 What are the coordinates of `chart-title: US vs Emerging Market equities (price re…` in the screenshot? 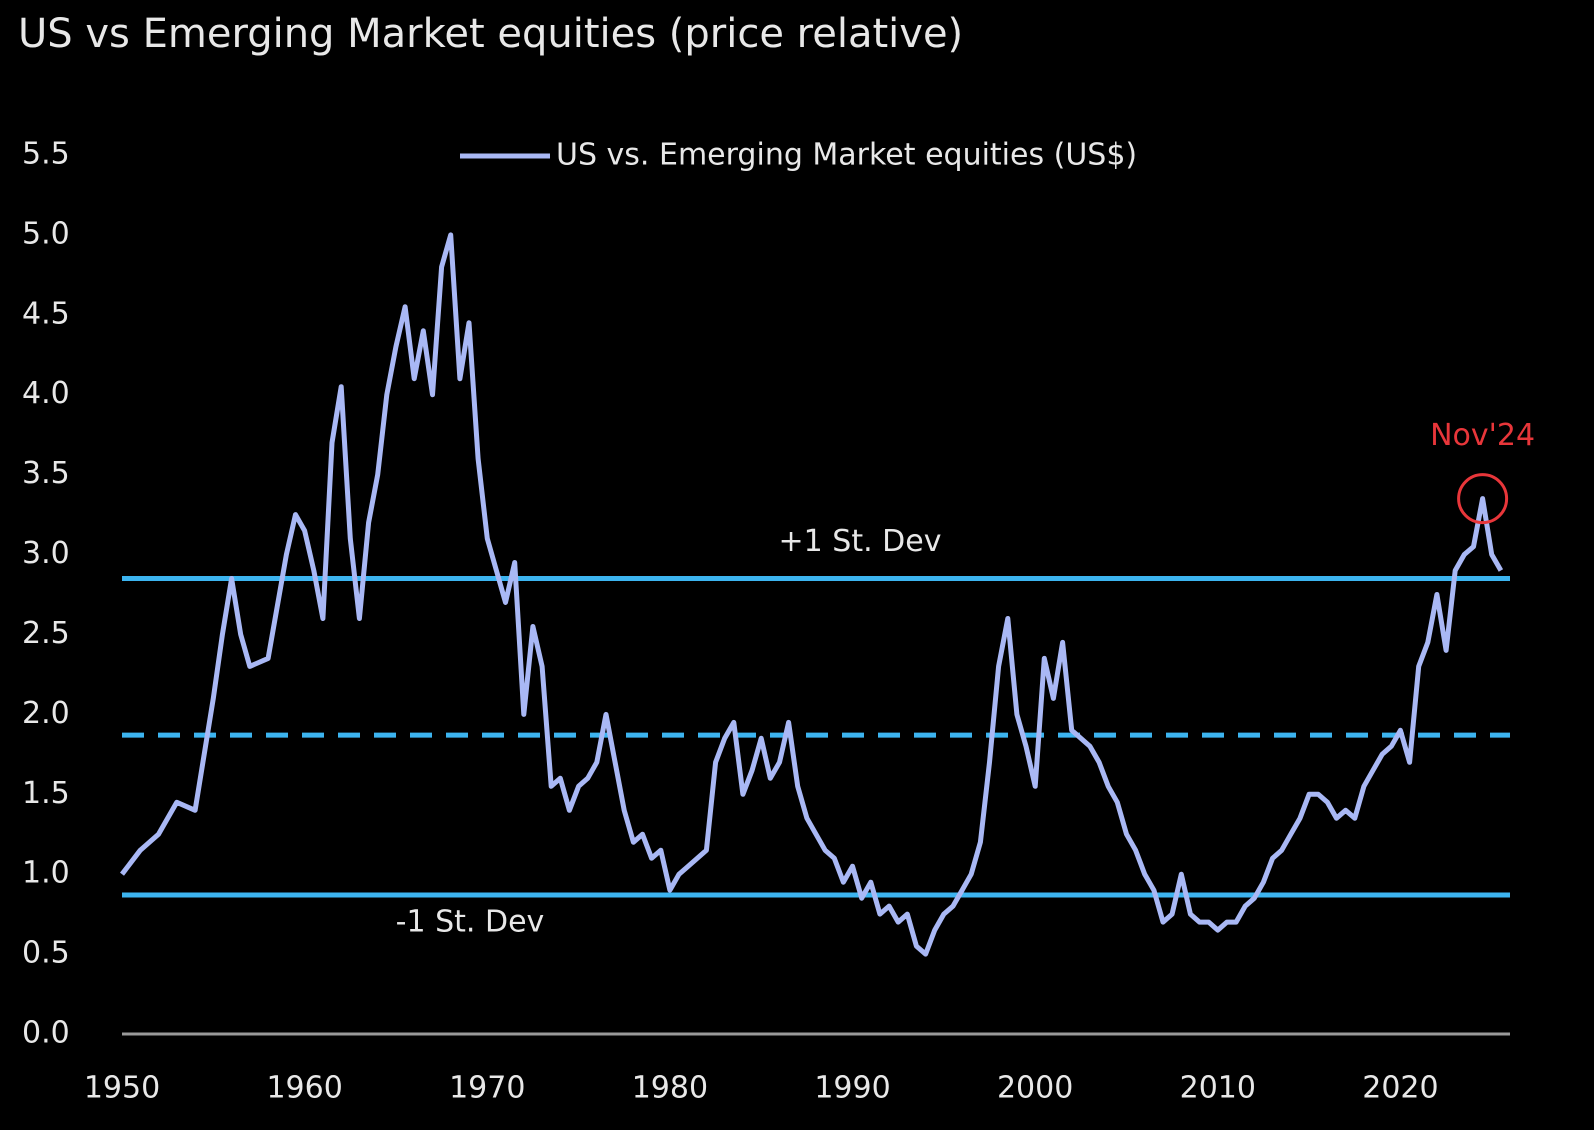 It's located at (490, 34).